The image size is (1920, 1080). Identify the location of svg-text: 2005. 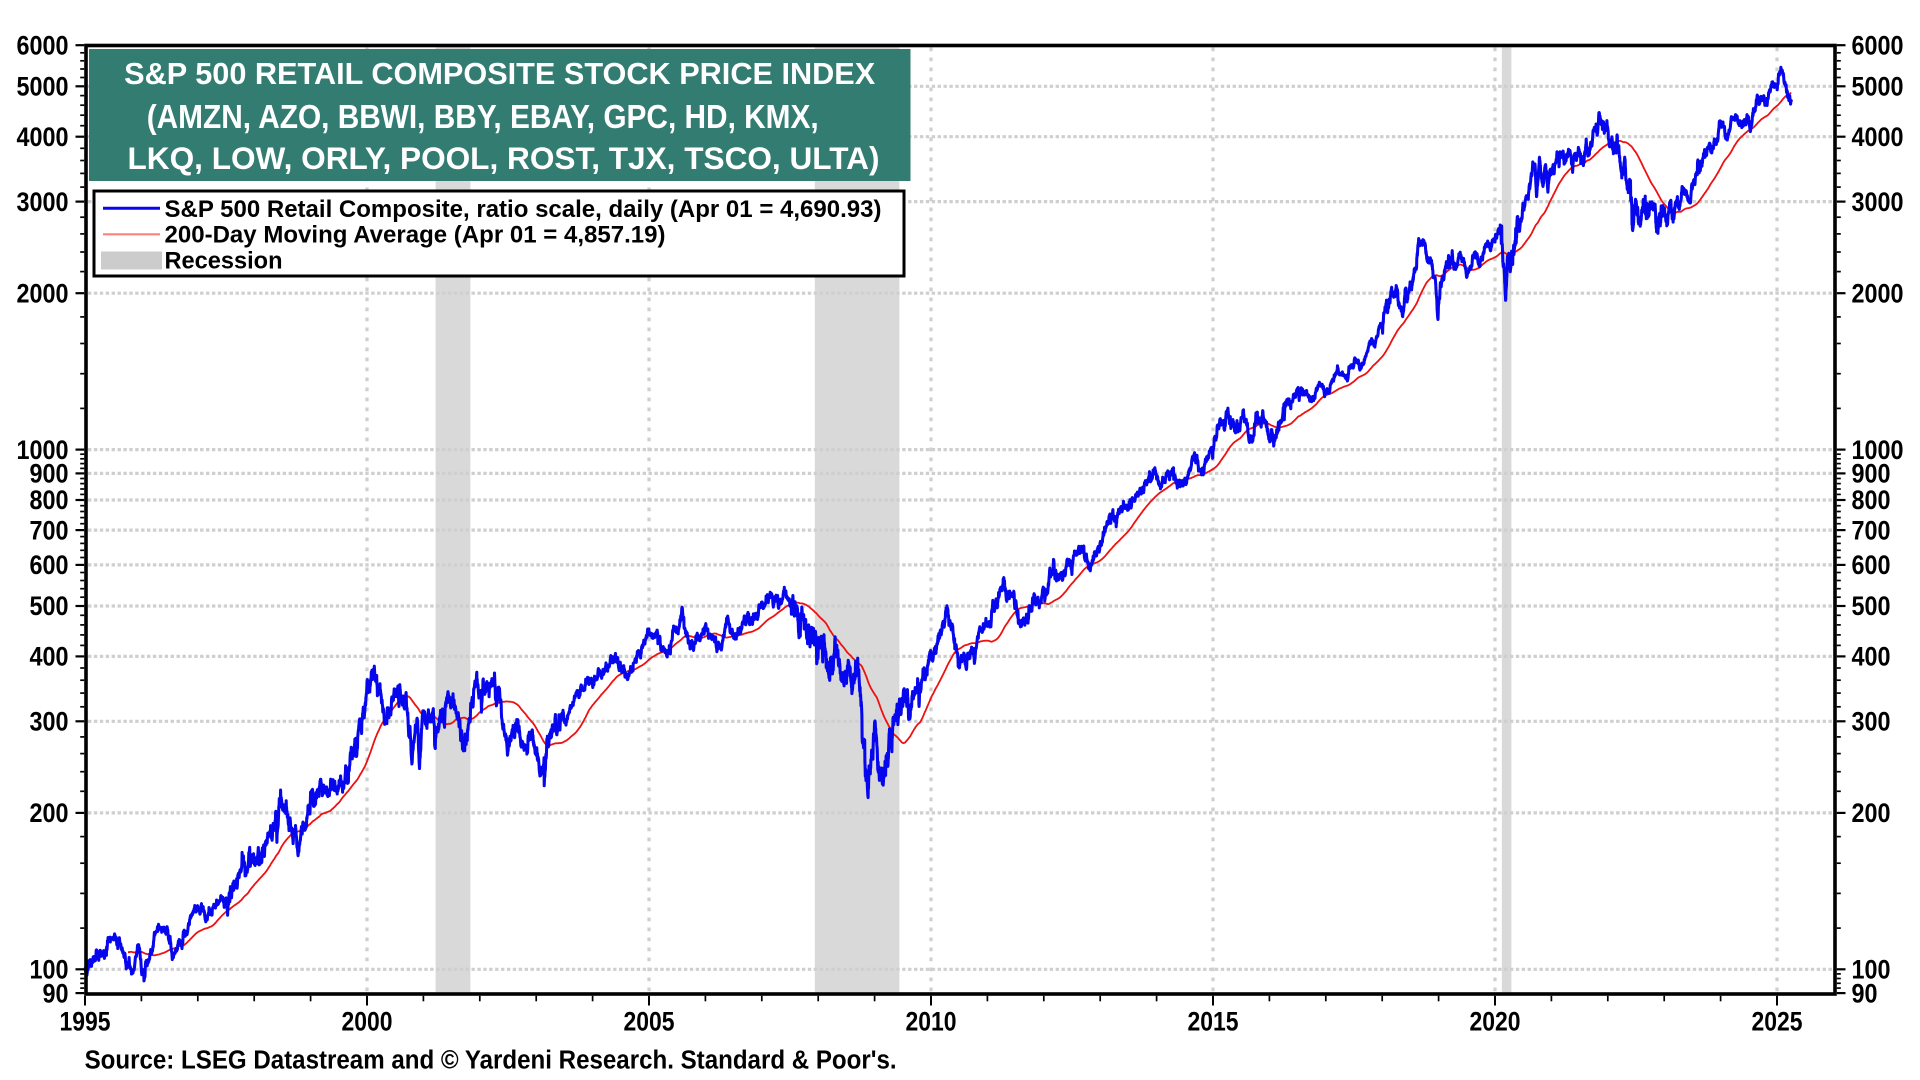
(649, 1021).